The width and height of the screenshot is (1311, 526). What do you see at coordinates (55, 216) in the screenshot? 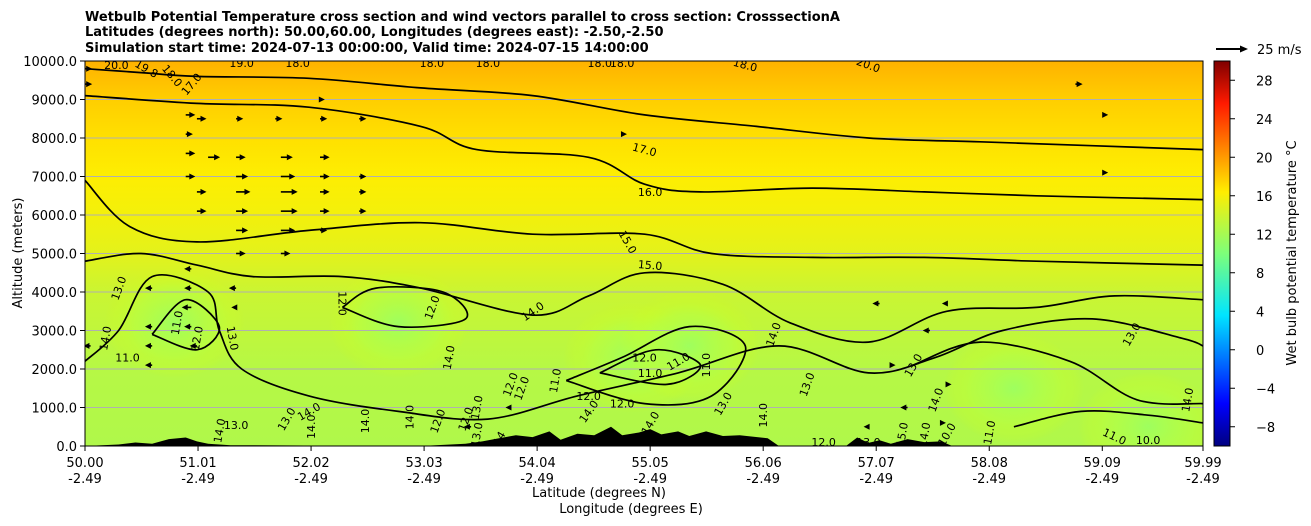
I see `y-tick-label: 6000.0` at bounding box center [55, 216].